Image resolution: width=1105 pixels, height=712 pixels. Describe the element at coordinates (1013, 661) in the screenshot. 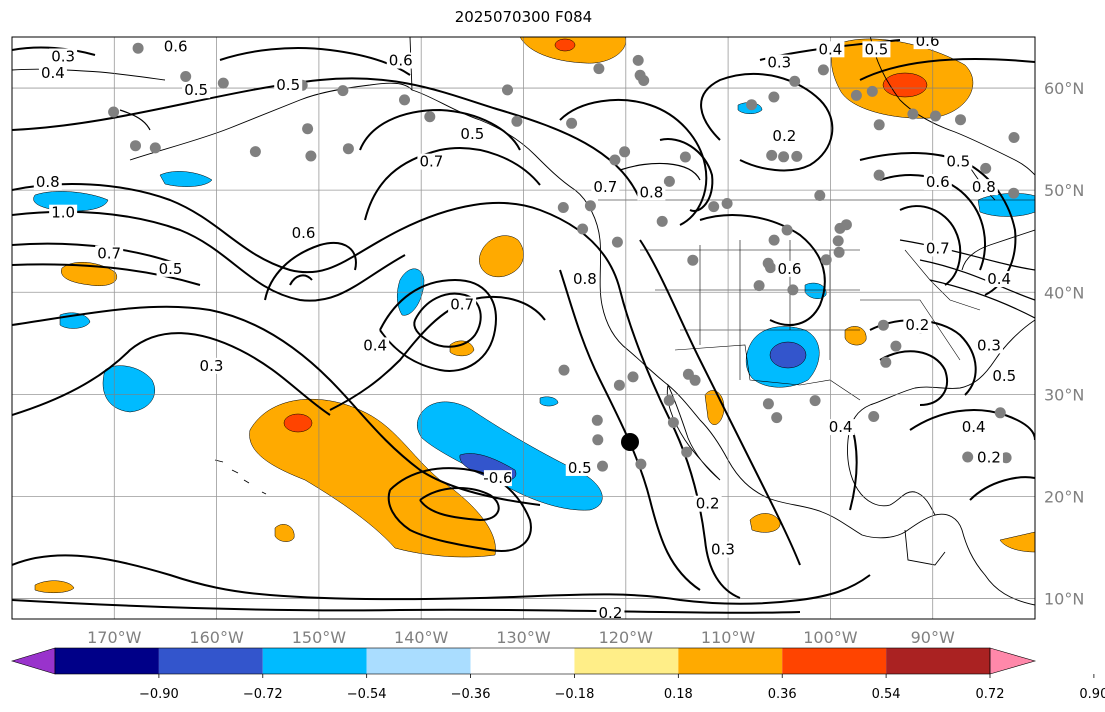

I see `colorbar-extend-max` at that location.